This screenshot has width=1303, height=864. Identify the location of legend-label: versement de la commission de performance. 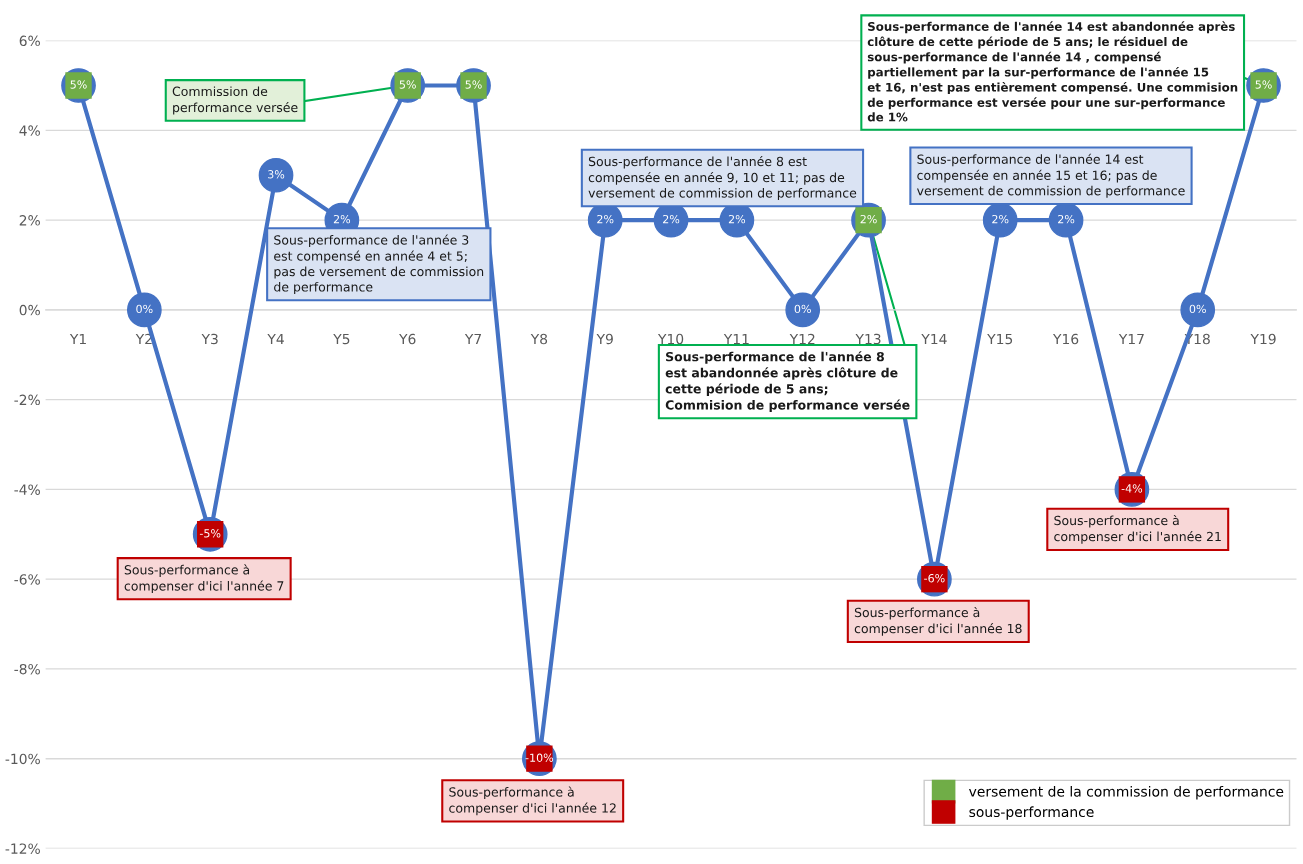
(1126, 792).